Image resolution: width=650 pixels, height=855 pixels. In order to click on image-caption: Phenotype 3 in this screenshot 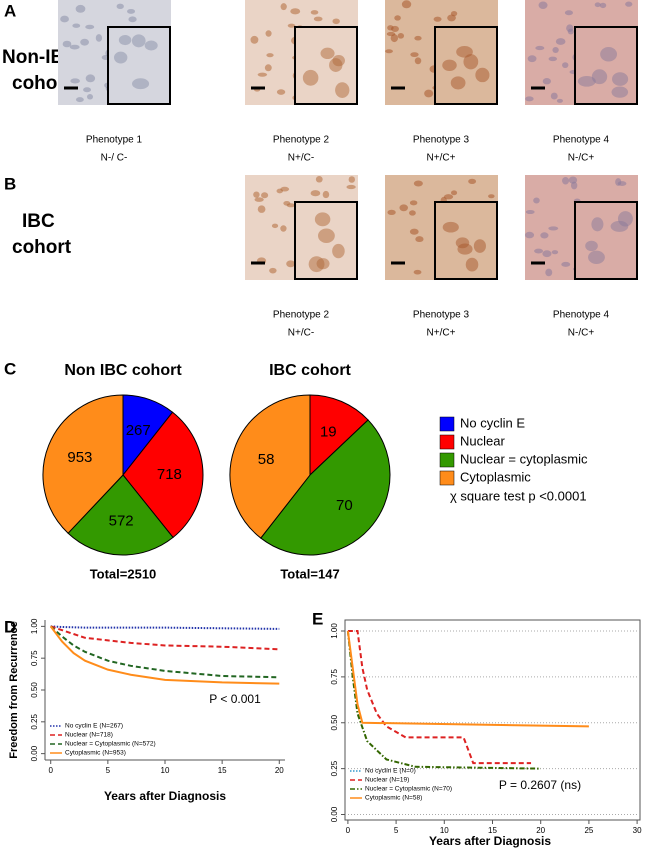, I will do `click(441, 315)`.